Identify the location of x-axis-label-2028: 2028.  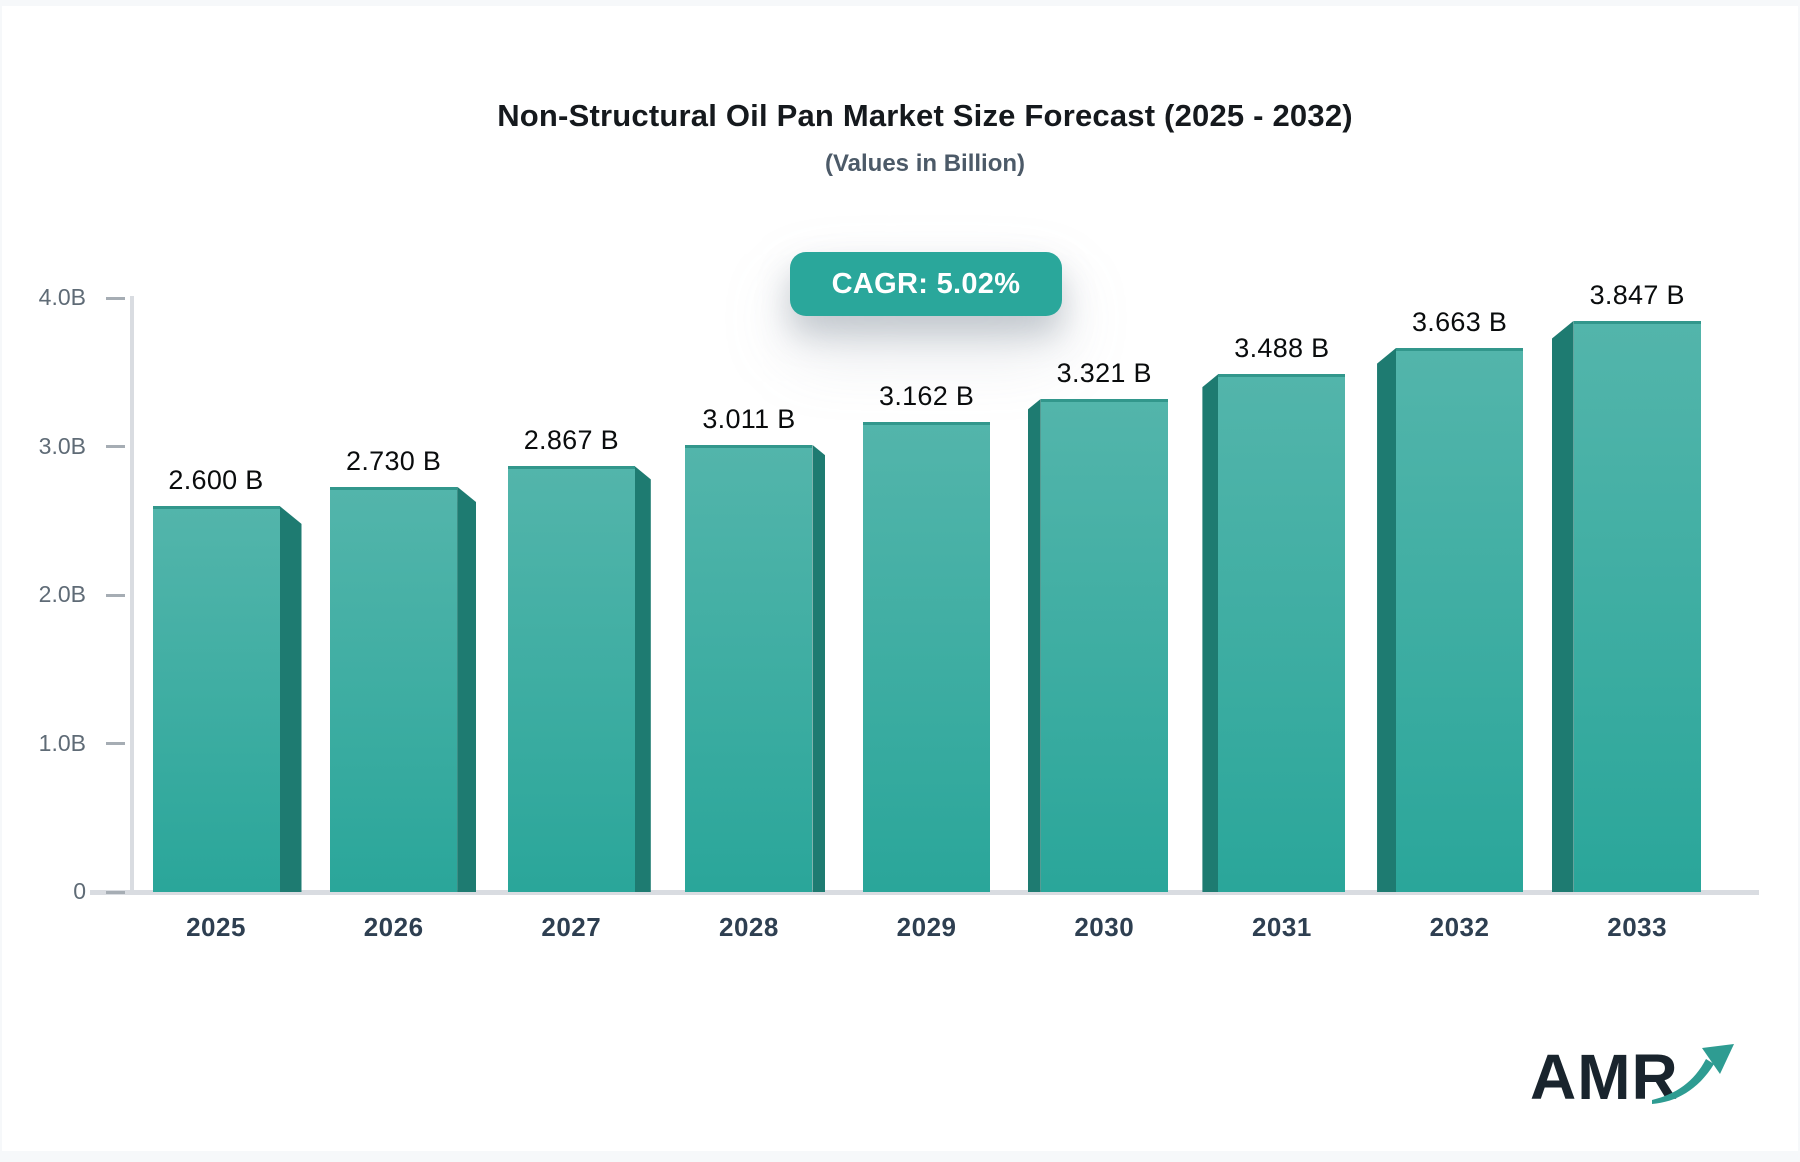
(749, 927).